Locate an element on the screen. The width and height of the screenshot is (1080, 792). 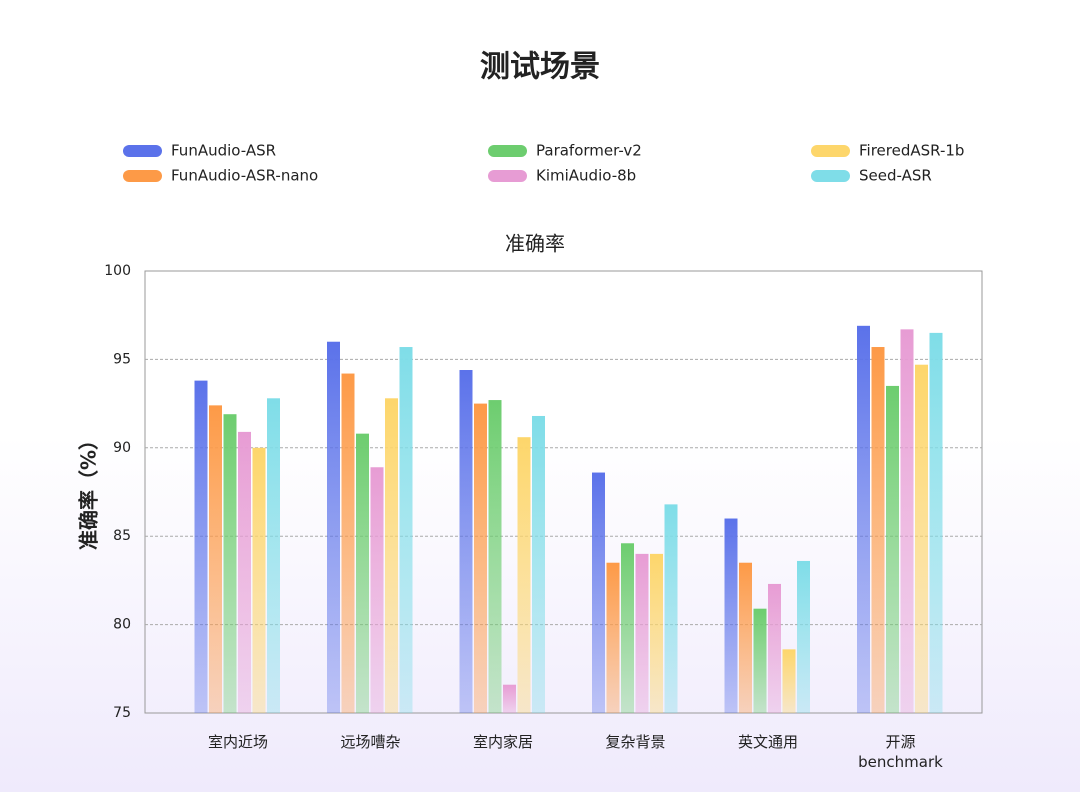
chart-title: 测试场景 is located at coordinates (540, 67).